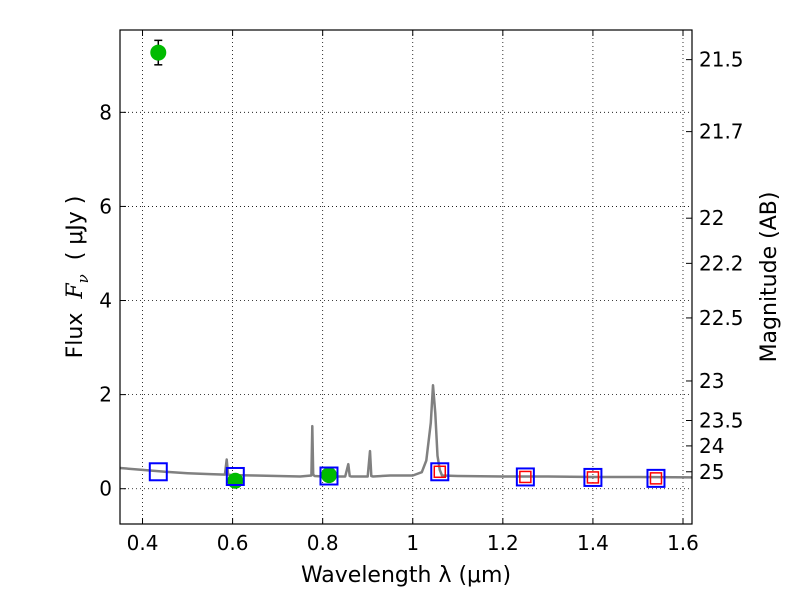  What do you see at coordinates (83, 278) in the screenshot?
I see `y-axis-label-subscript: ν` at bounding box center [83, 278].